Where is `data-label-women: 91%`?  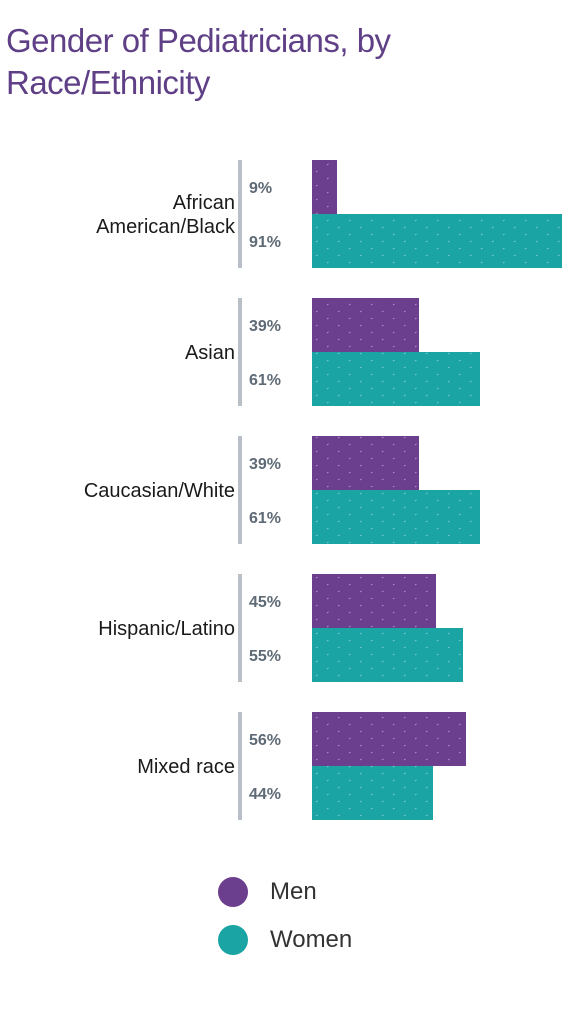 data-label-women: 91% is located at coordinates (265, 242).